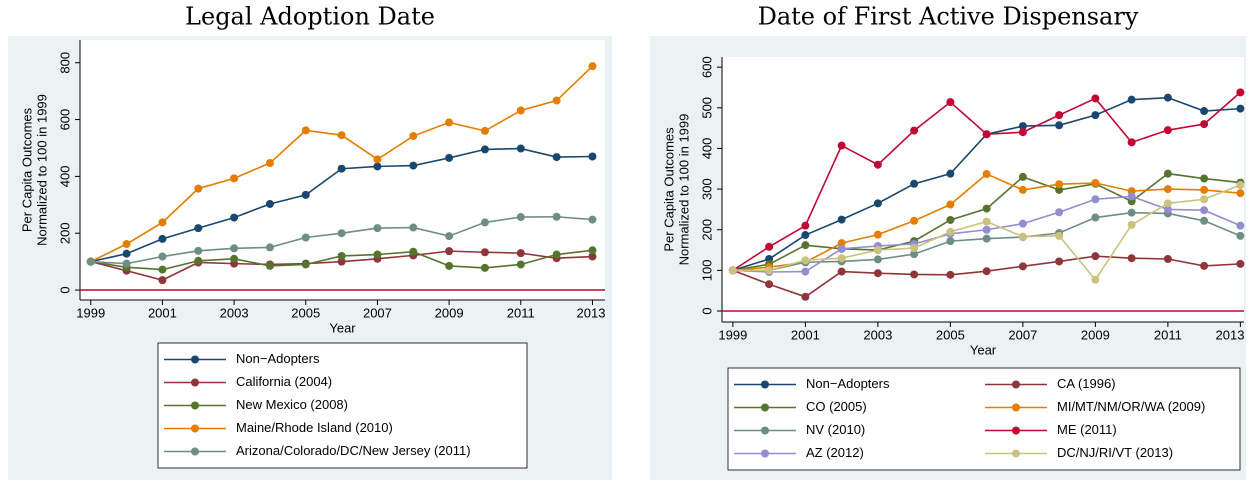 The image size is (1250, 483). Describe the element at coordinates (948, 17) in the screenshot. I see `chart-title: Date of First Active Dispensary` at that location.